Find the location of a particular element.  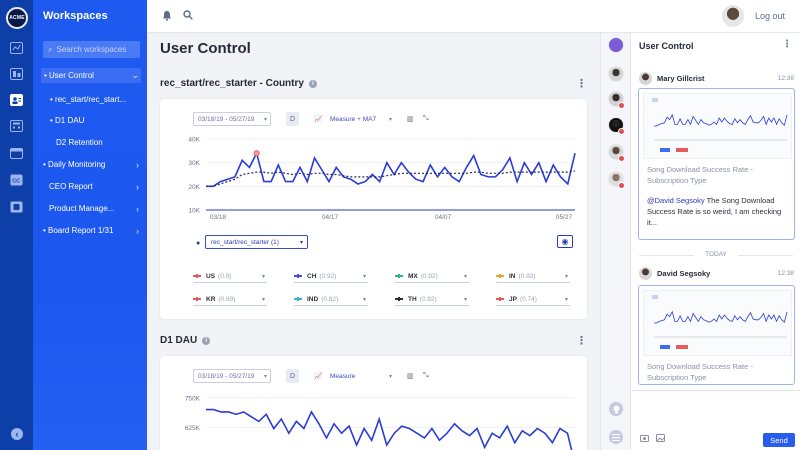

legend-value: (0.74) is located at coordinates (528, 299).